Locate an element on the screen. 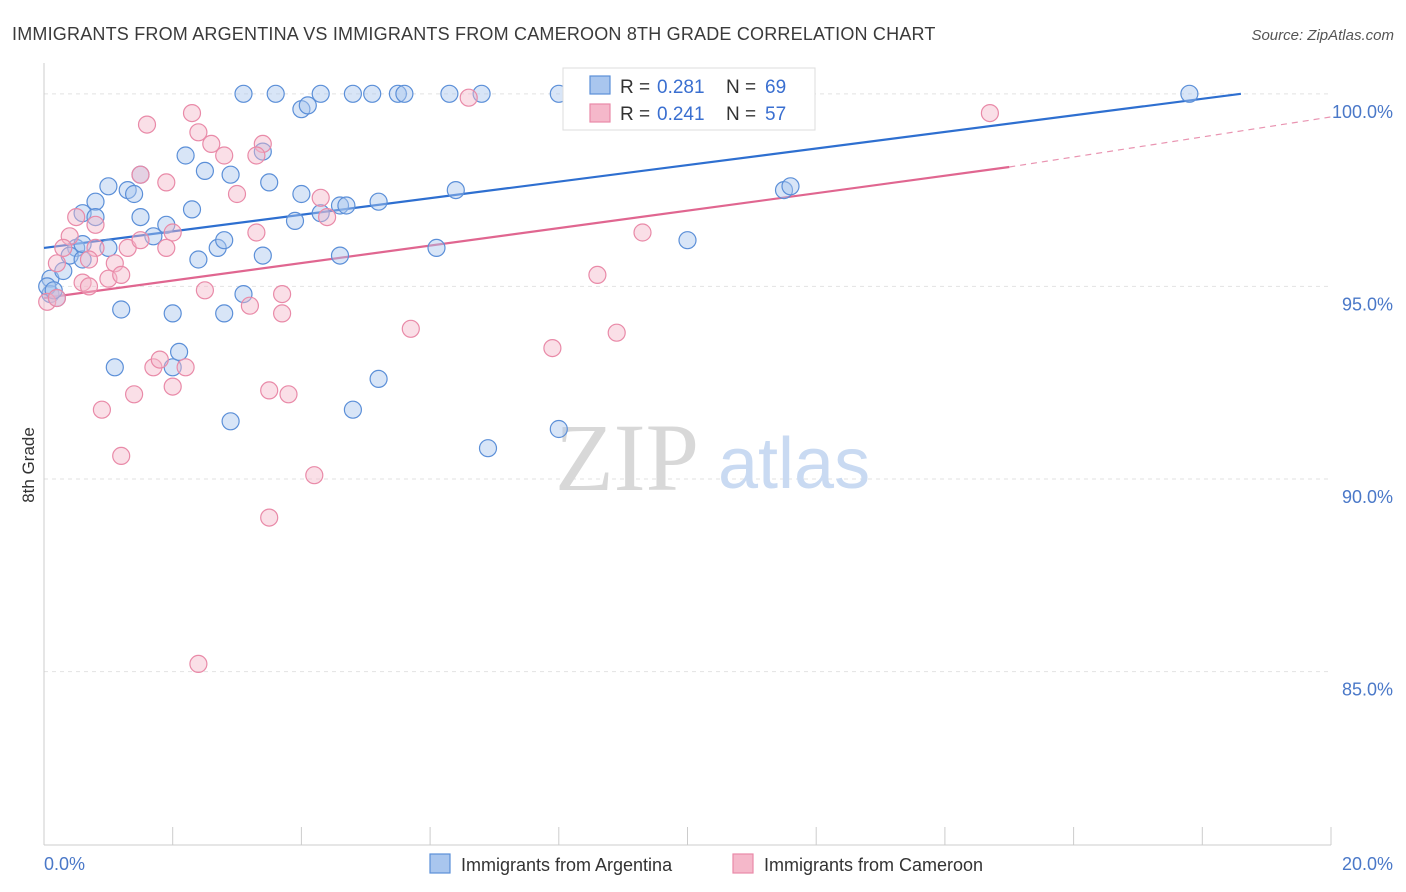 The height and width of the screenshot is (892, 1406). legend-n-value-2: 57 is located at coordinates (775, 114).